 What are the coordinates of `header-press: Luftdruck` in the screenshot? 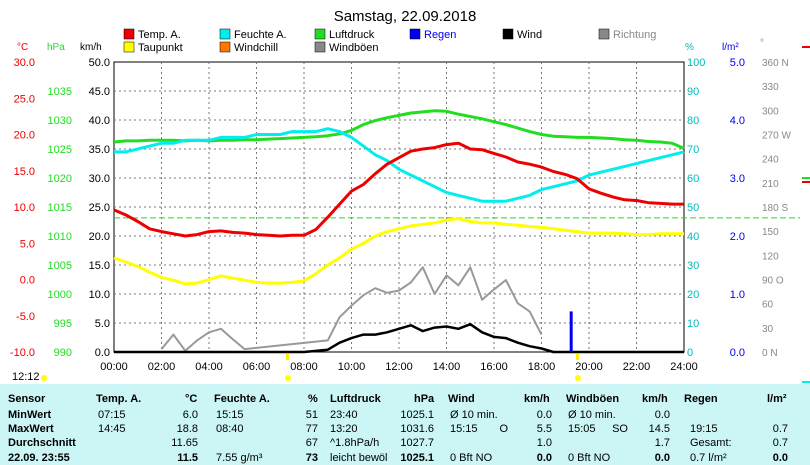 It's located at (355, 399).